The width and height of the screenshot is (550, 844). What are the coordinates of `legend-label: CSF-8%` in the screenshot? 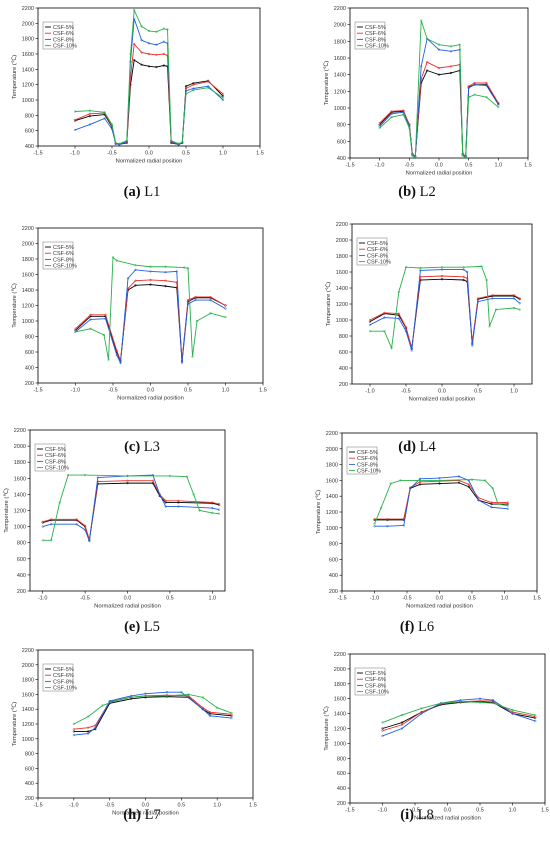 It's located at (63, 40).